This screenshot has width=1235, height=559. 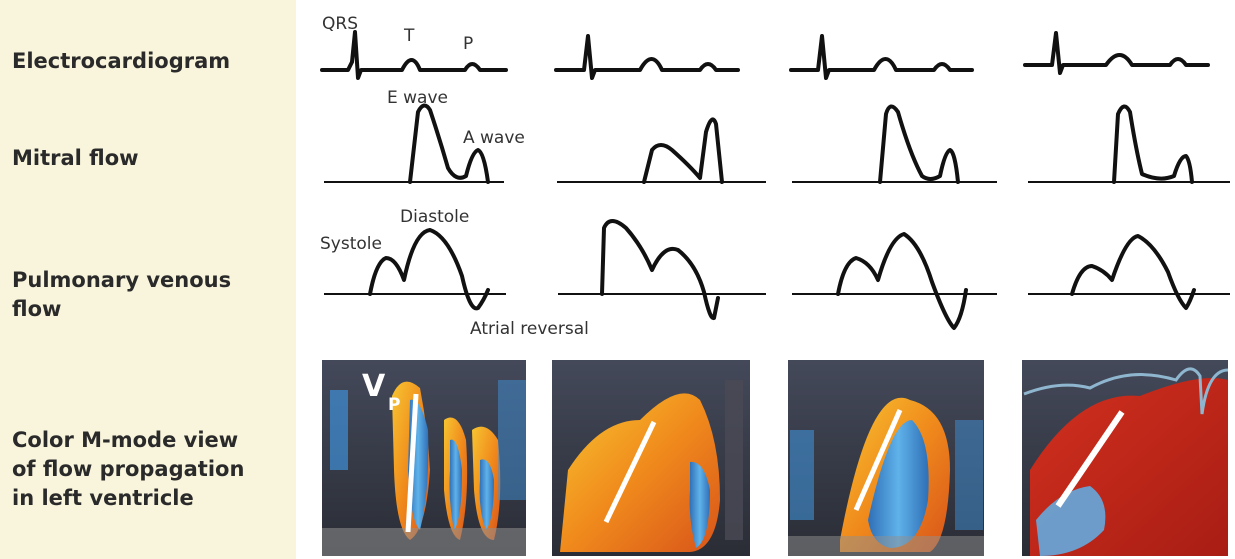 What do you see at coordinates (434, 217) in the screenshot?
I see `diastole-label: Diastole` at bounding box center [434, 217].